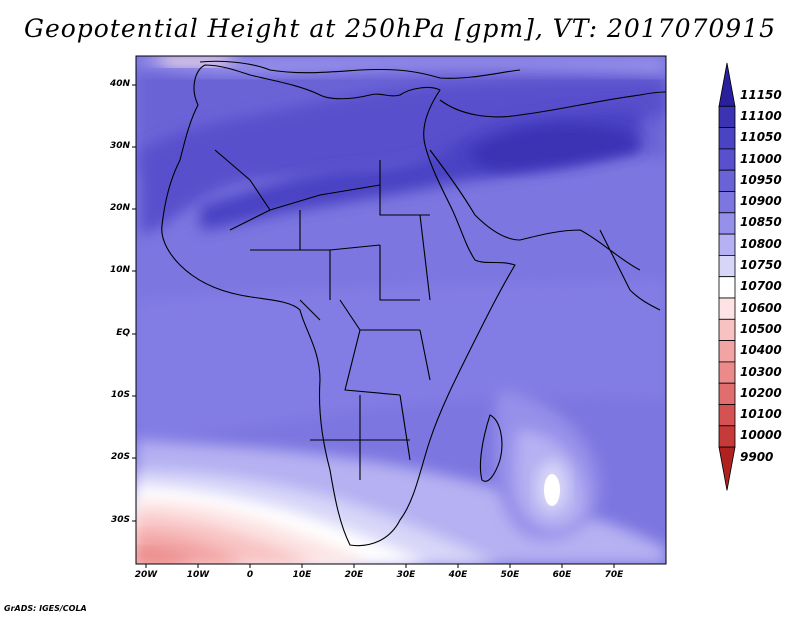 The image size is (800, 618). What do you see at coordinates (123, 333) in the screenshot?
I see `lat-label-eq: EQ` at bounding box center [123, 333].